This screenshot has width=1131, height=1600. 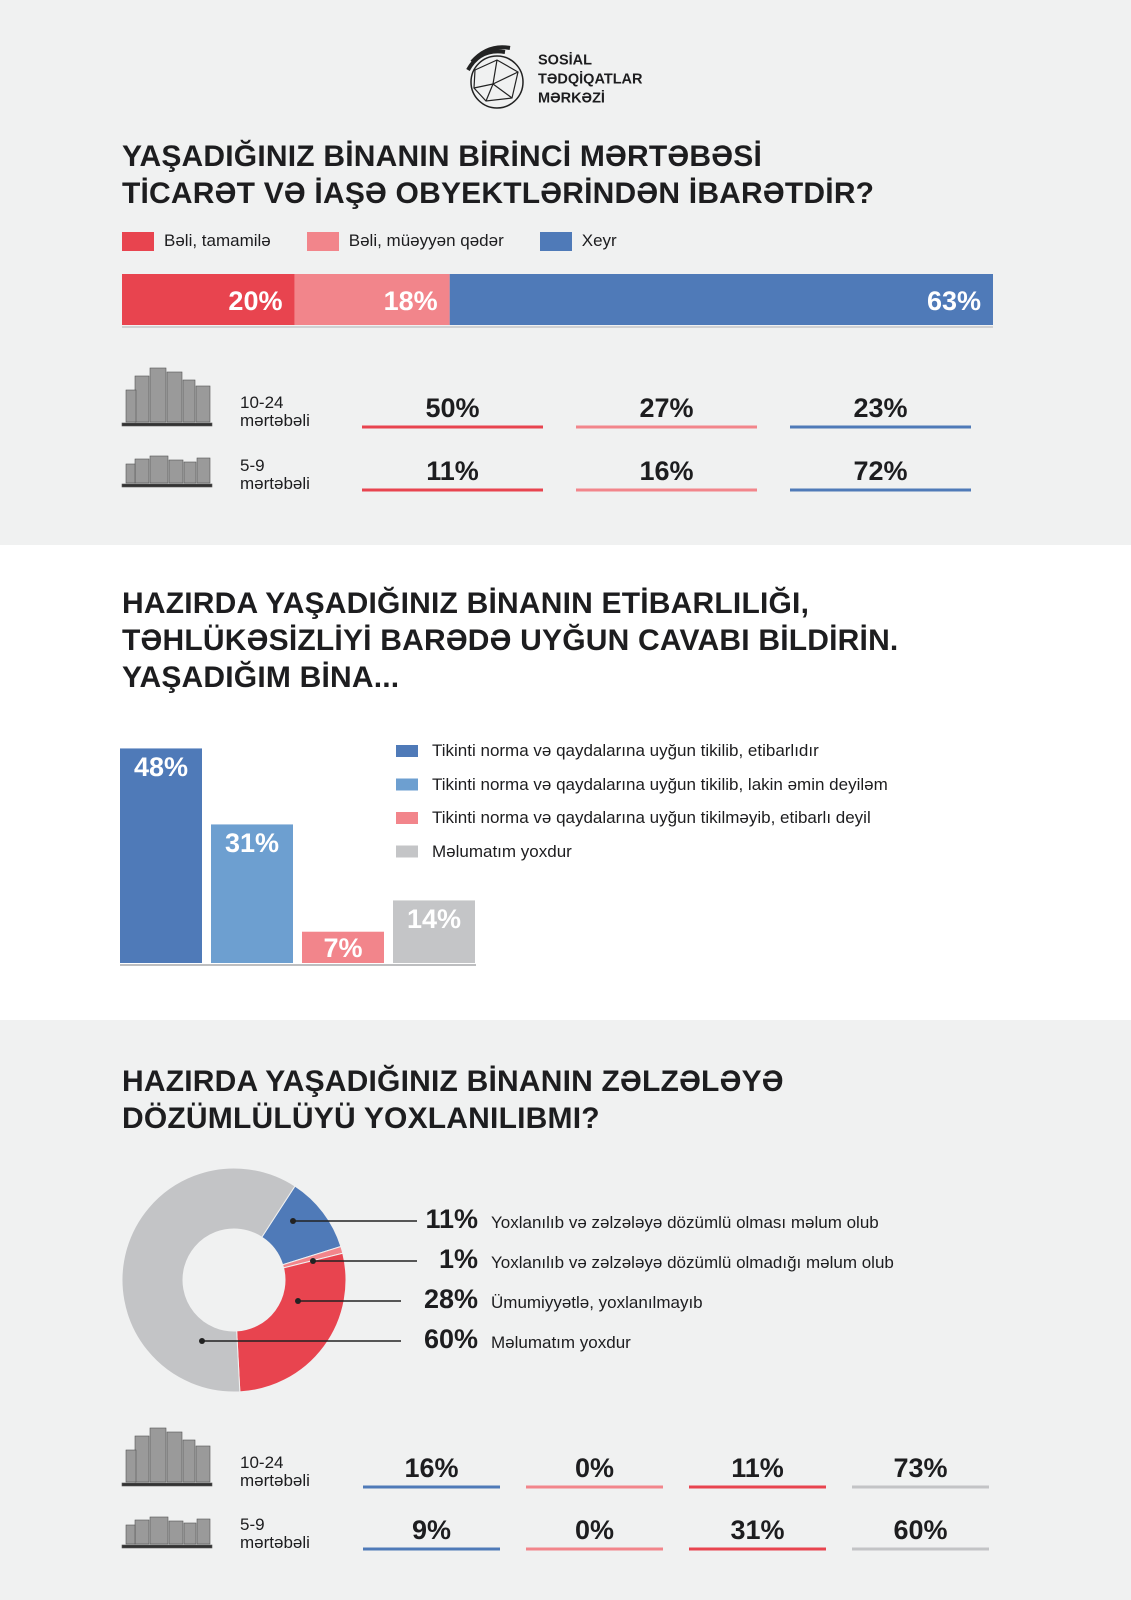 What do you see at coordinates (410, 300) in the screenshot?
I see `bar-value-label: 18%` at bounding box center [410, 300].